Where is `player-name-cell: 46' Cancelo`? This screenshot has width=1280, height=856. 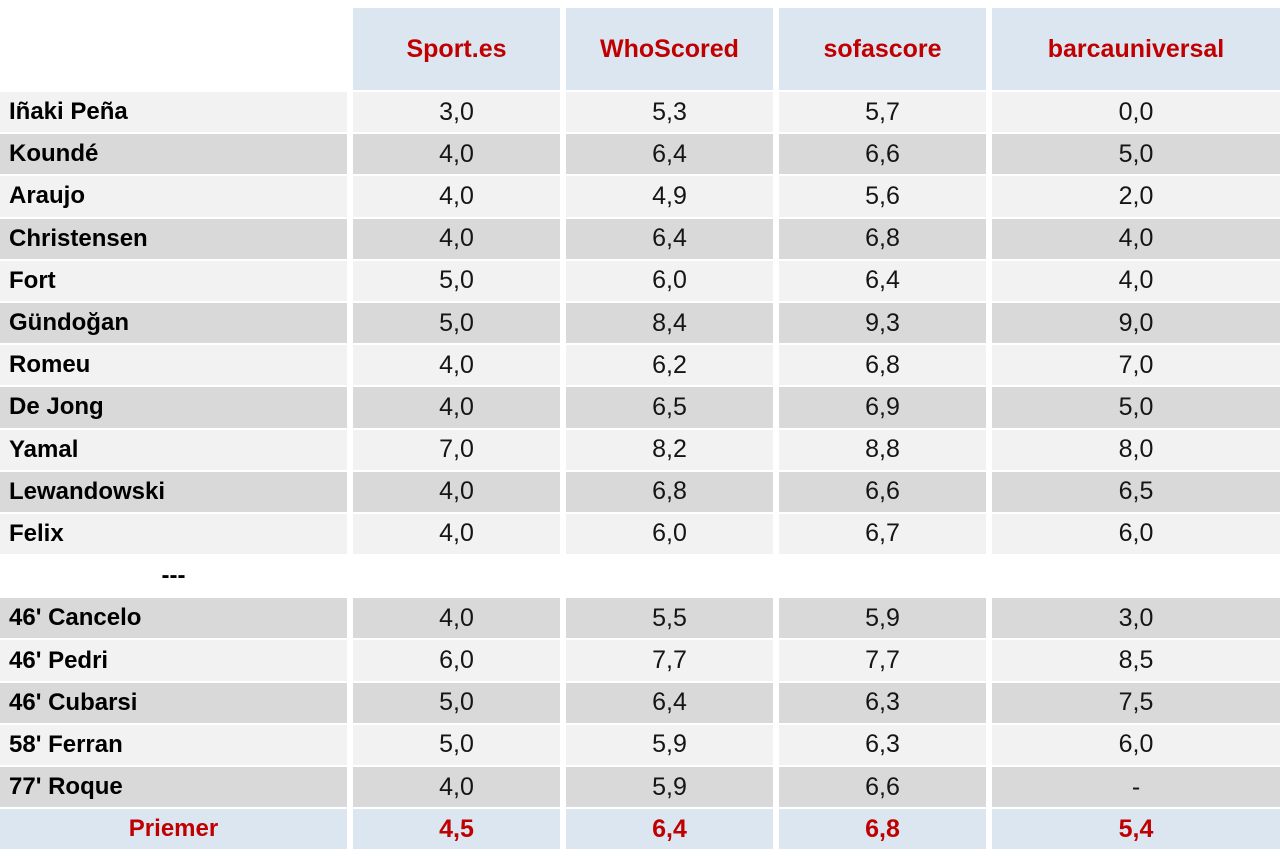 player-name-cell: 46' Cancelo is located at coordinates (173, 618).